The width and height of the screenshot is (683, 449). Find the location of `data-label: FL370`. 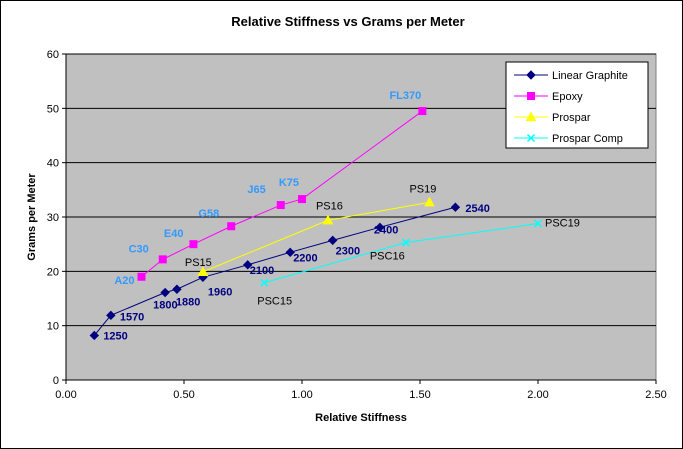

data-label: FL370 is located at coordinates (405, 96).